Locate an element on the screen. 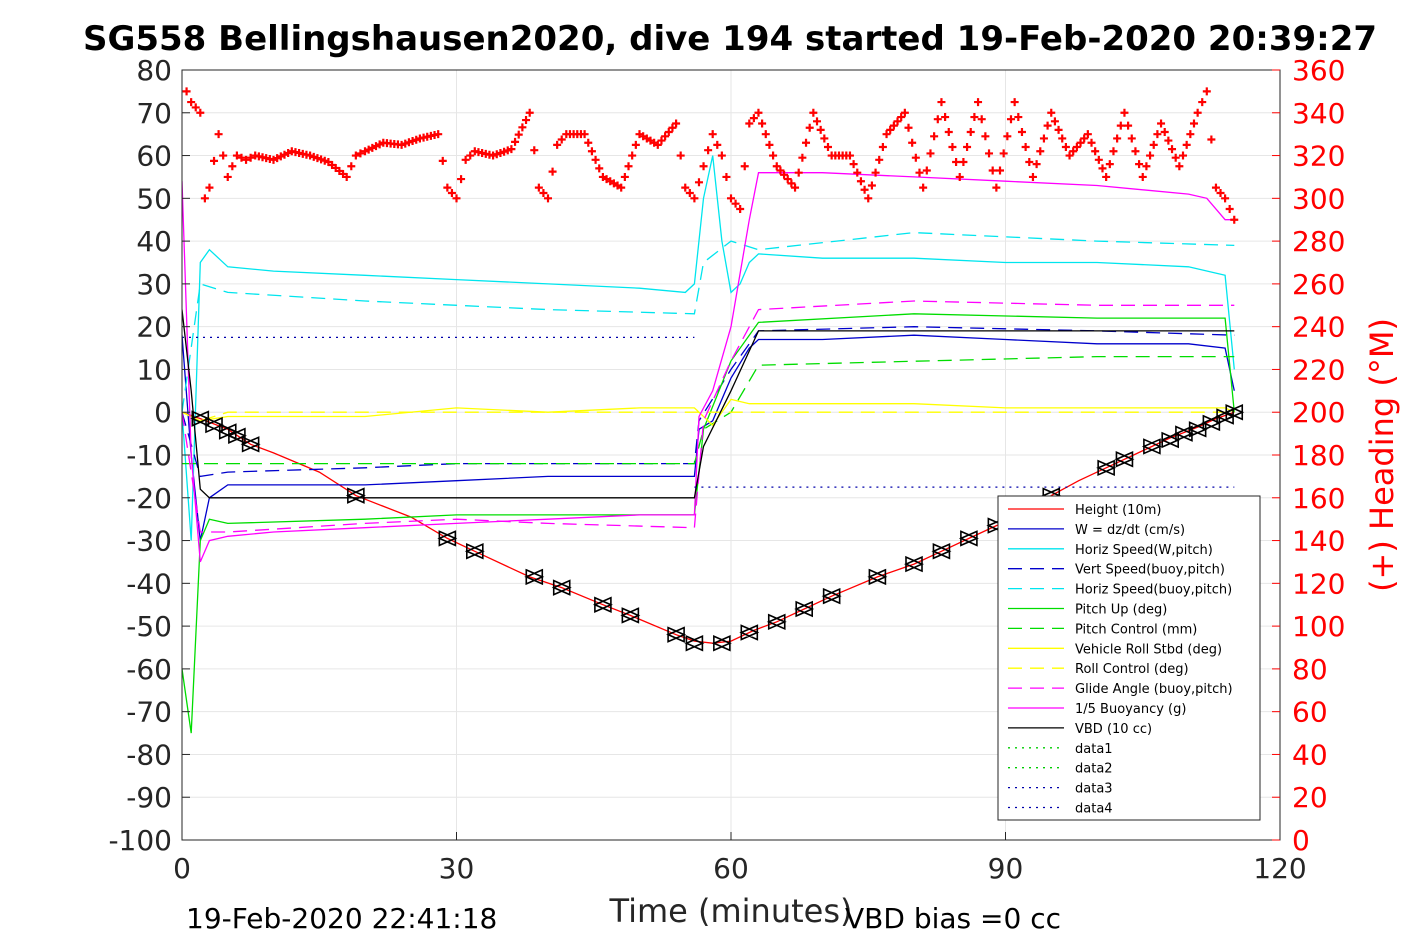  y-tick-label-left: -60 is located at coordinates (149, 669).